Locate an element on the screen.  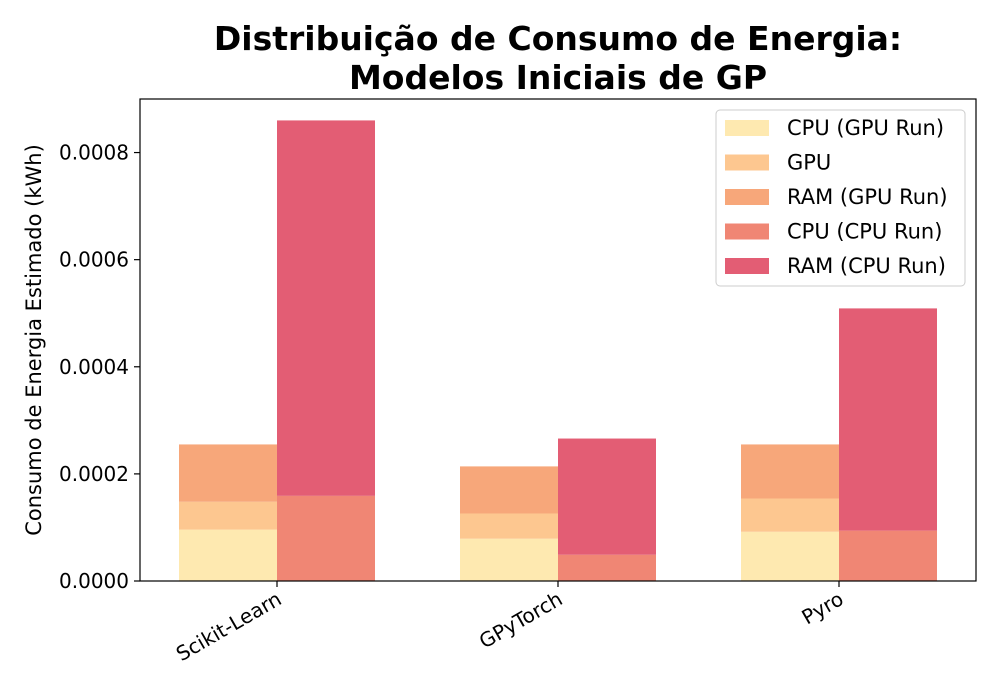
legend-label: RAM (CPU Run) is located at coordinates (866, 266).